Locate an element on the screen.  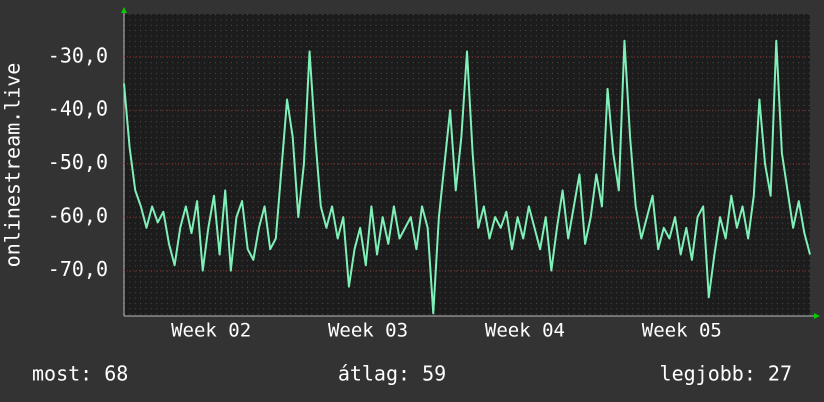
y-tick-label: -50,0 is located at coordinates (78, 162).